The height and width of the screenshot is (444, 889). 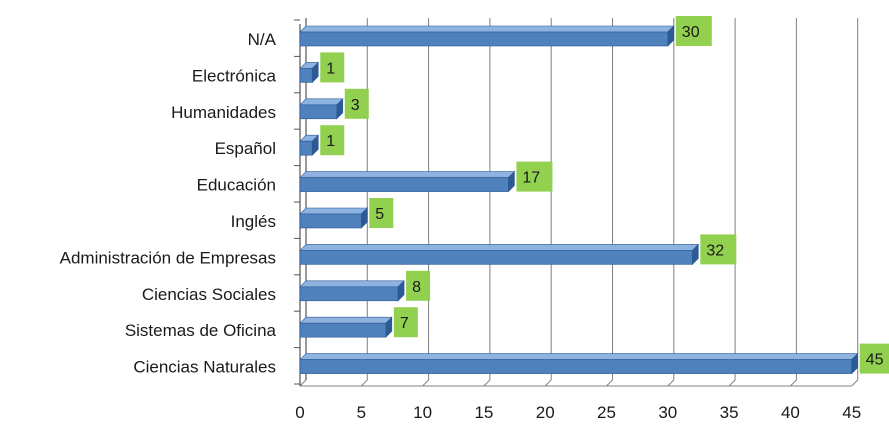 I want to click on category-label: Educación, so click(x=236, y=185).